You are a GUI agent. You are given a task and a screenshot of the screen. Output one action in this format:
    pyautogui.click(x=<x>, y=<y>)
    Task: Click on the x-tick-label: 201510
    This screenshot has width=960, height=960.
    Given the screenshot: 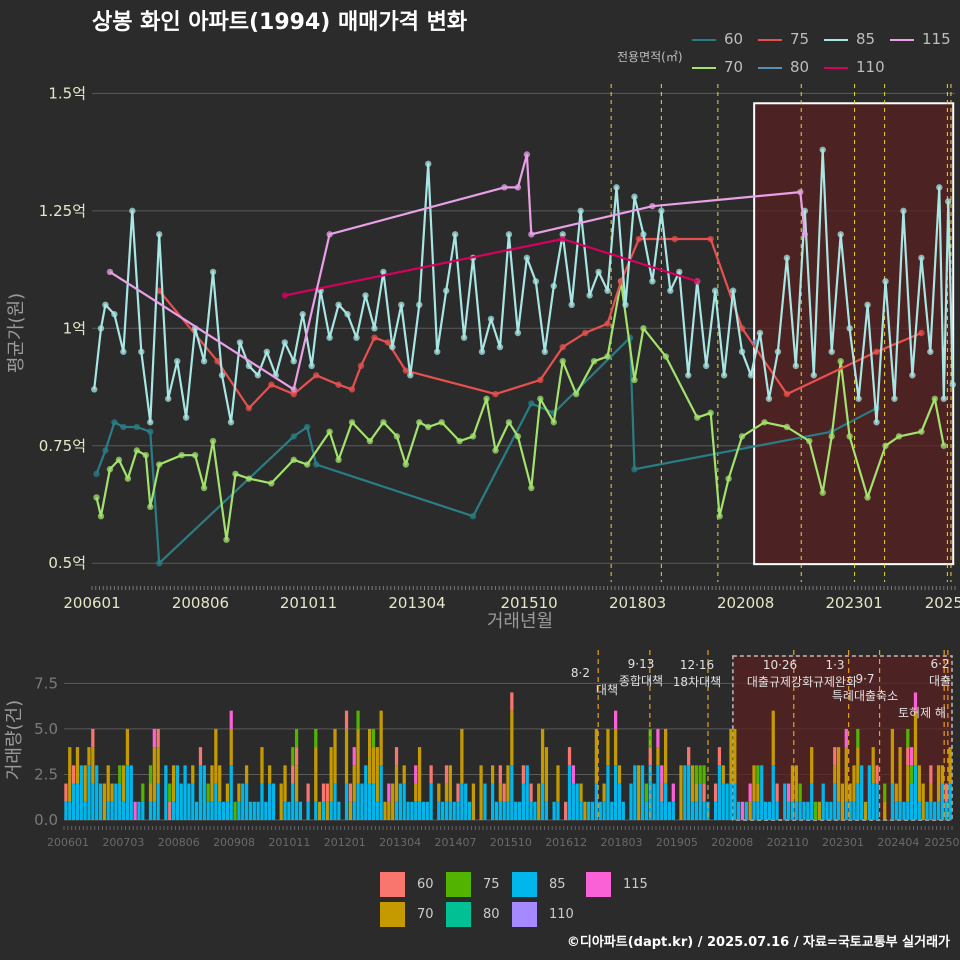 What is the action you would take?
    pyautogui.click(x=528, y=603)
    